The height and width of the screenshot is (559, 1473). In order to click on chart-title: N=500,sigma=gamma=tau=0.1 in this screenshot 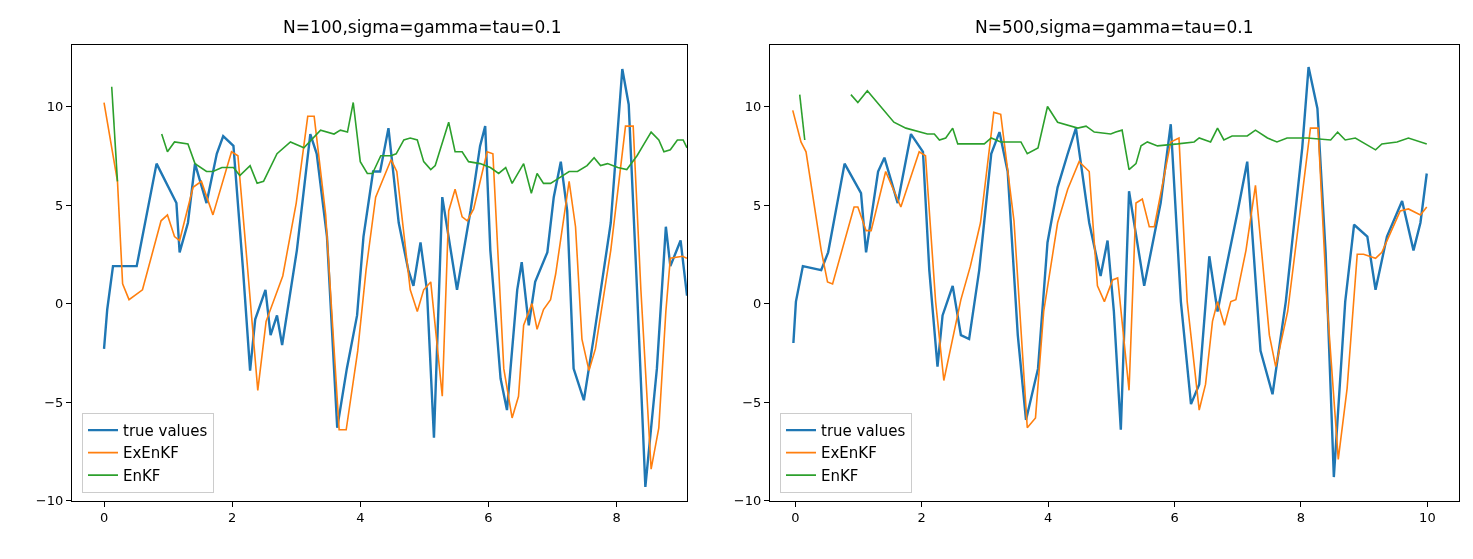, I will do `click(1114, 27)`.